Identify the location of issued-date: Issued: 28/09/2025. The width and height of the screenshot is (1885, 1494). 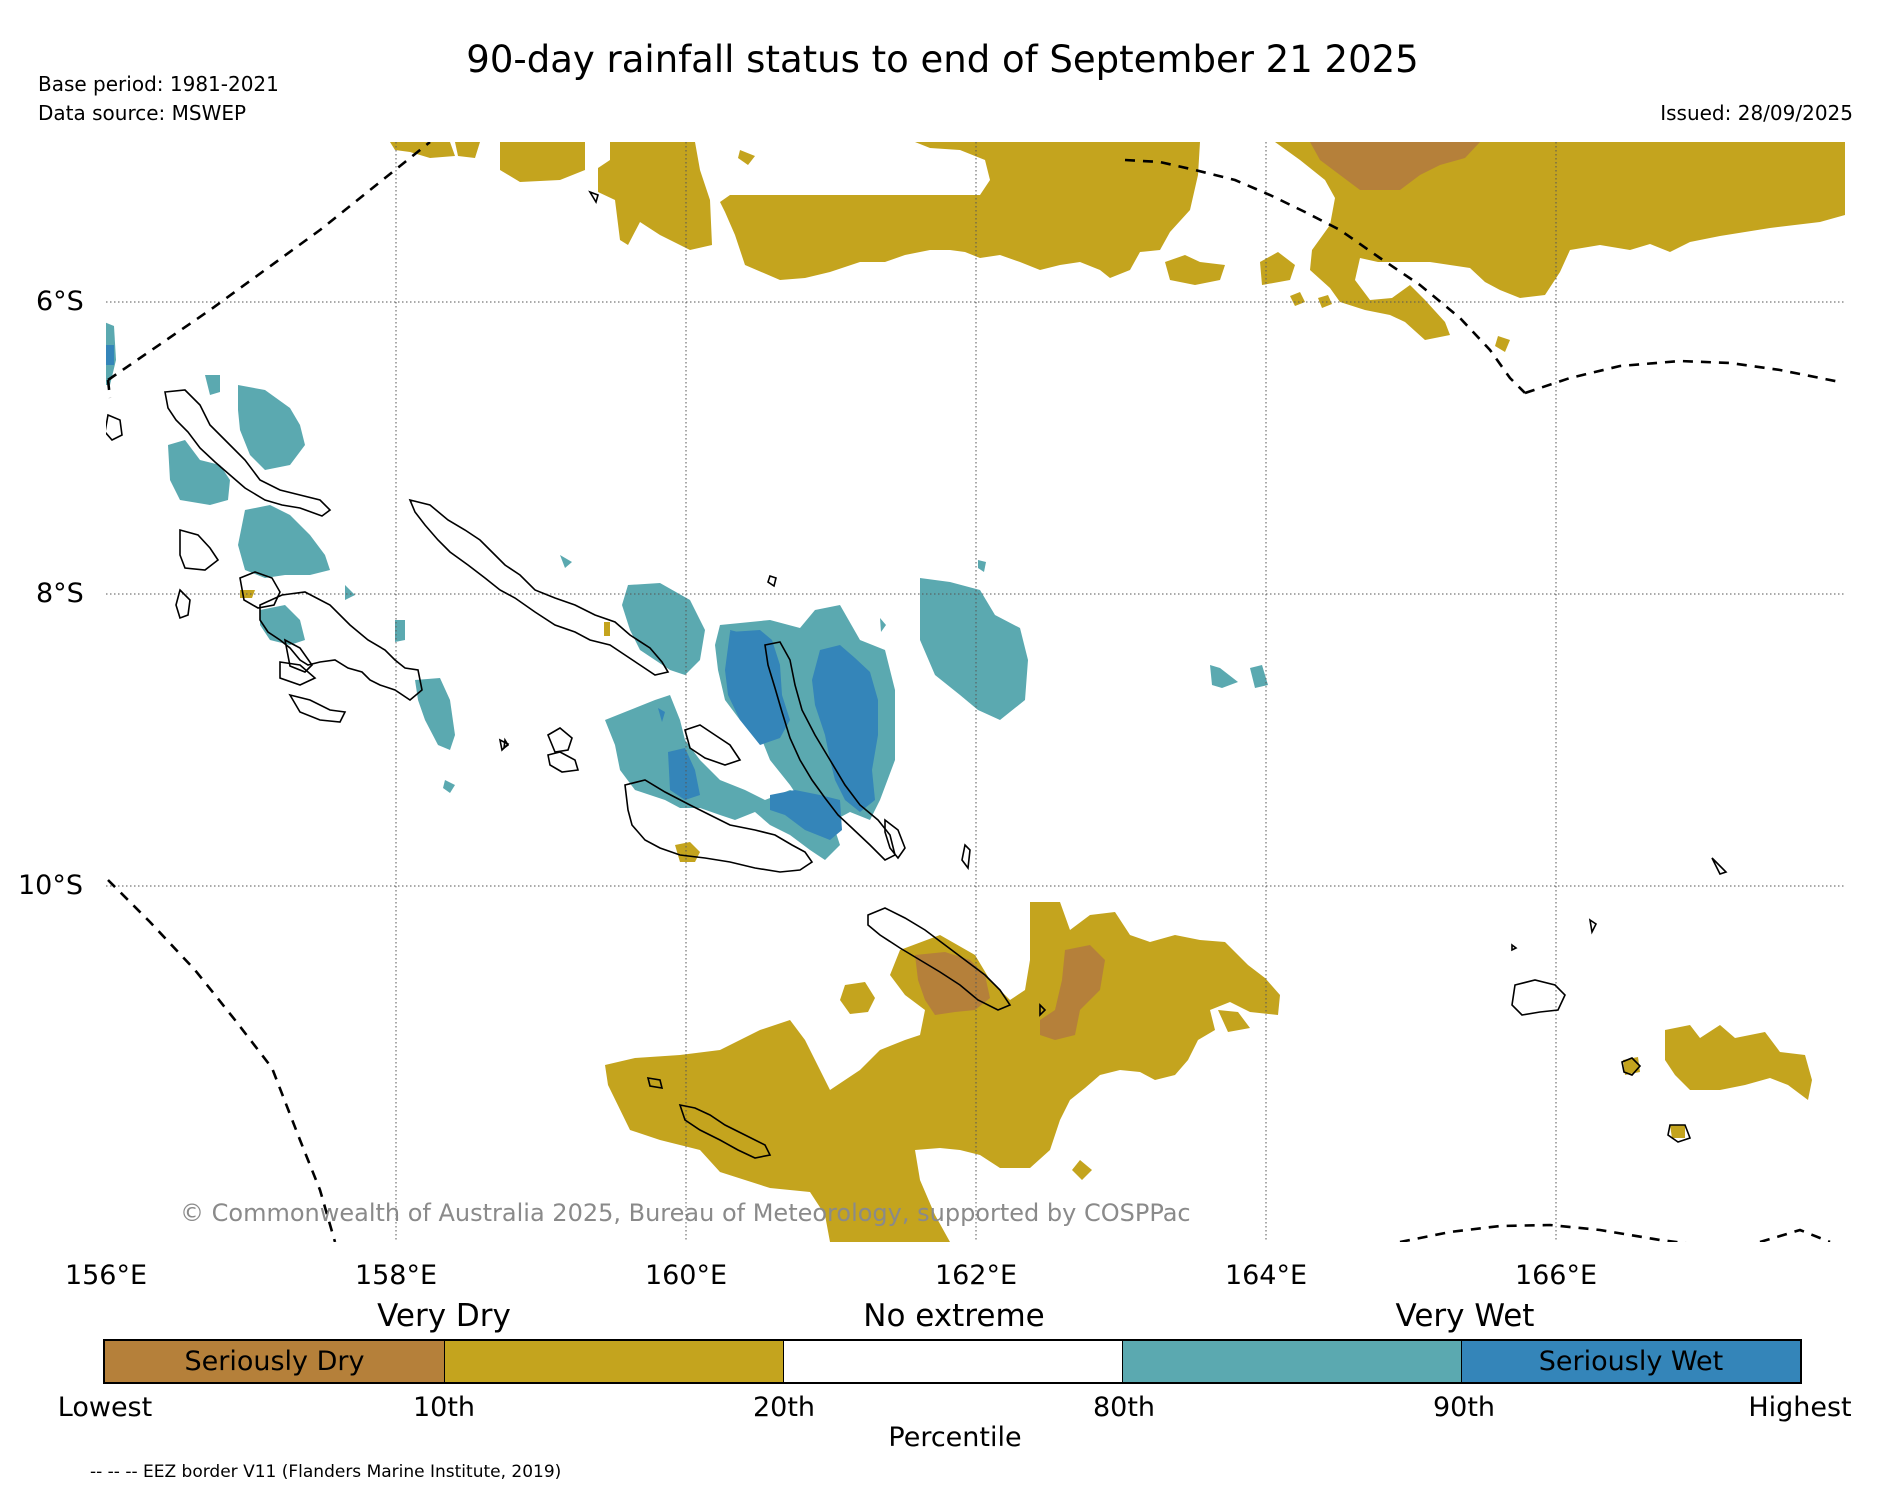
(1756, 113).